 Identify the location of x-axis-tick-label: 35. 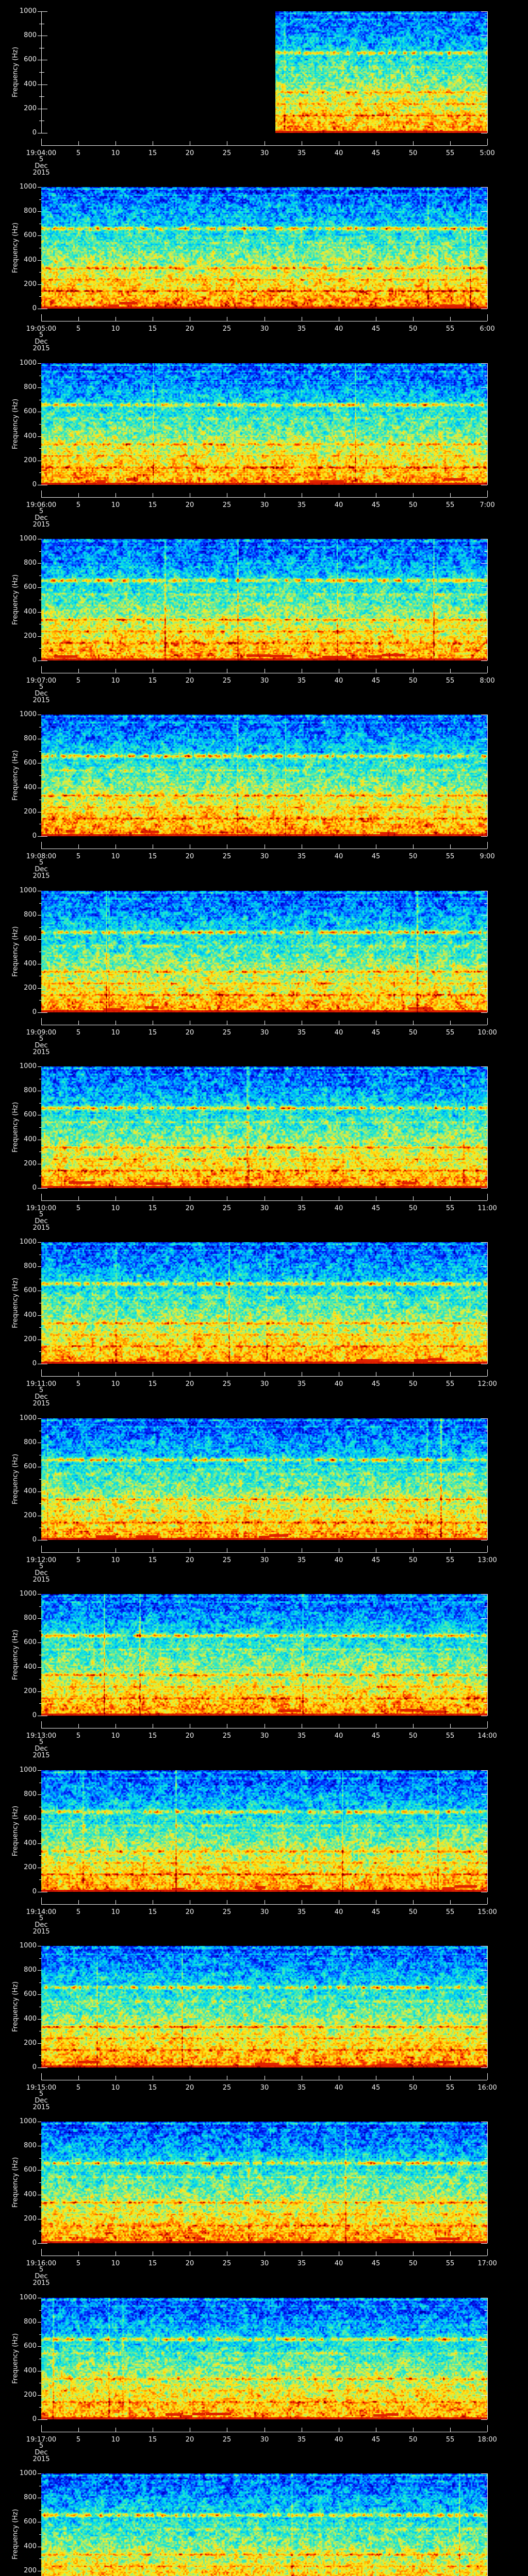
(301, 1033).